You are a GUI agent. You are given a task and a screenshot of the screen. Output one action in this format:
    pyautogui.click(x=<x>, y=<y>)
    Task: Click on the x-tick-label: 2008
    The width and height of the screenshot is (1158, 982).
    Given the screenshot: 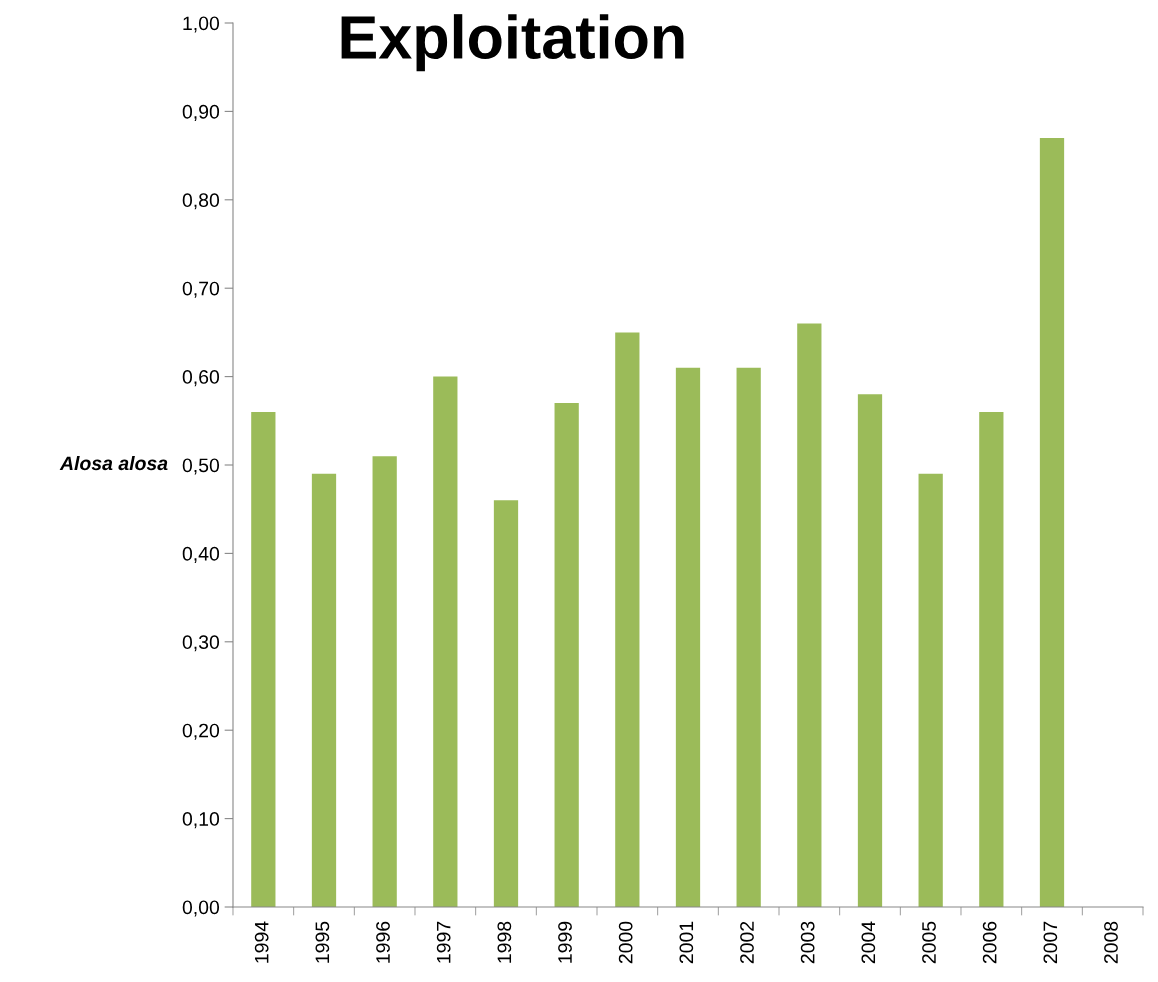 What is the action you would take?
    pyautogui.click(x=1111, y=942)
    